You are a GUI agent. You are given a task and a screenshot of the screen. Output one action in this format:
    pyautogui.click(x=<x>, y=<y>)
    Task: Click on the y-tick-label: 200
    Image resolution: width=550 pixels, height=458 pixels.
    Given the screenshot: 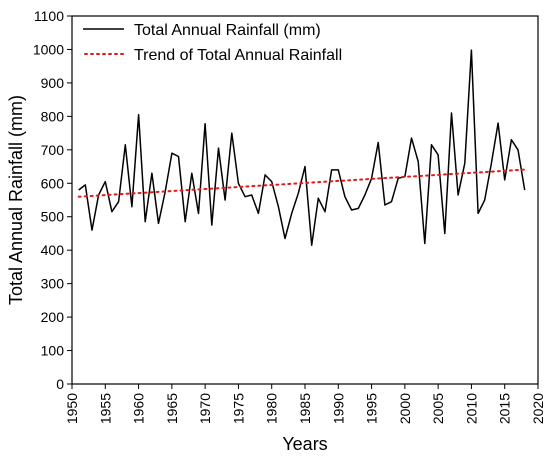 What is the action you would take?
    pyautogui.click(x=53, y=317)
    